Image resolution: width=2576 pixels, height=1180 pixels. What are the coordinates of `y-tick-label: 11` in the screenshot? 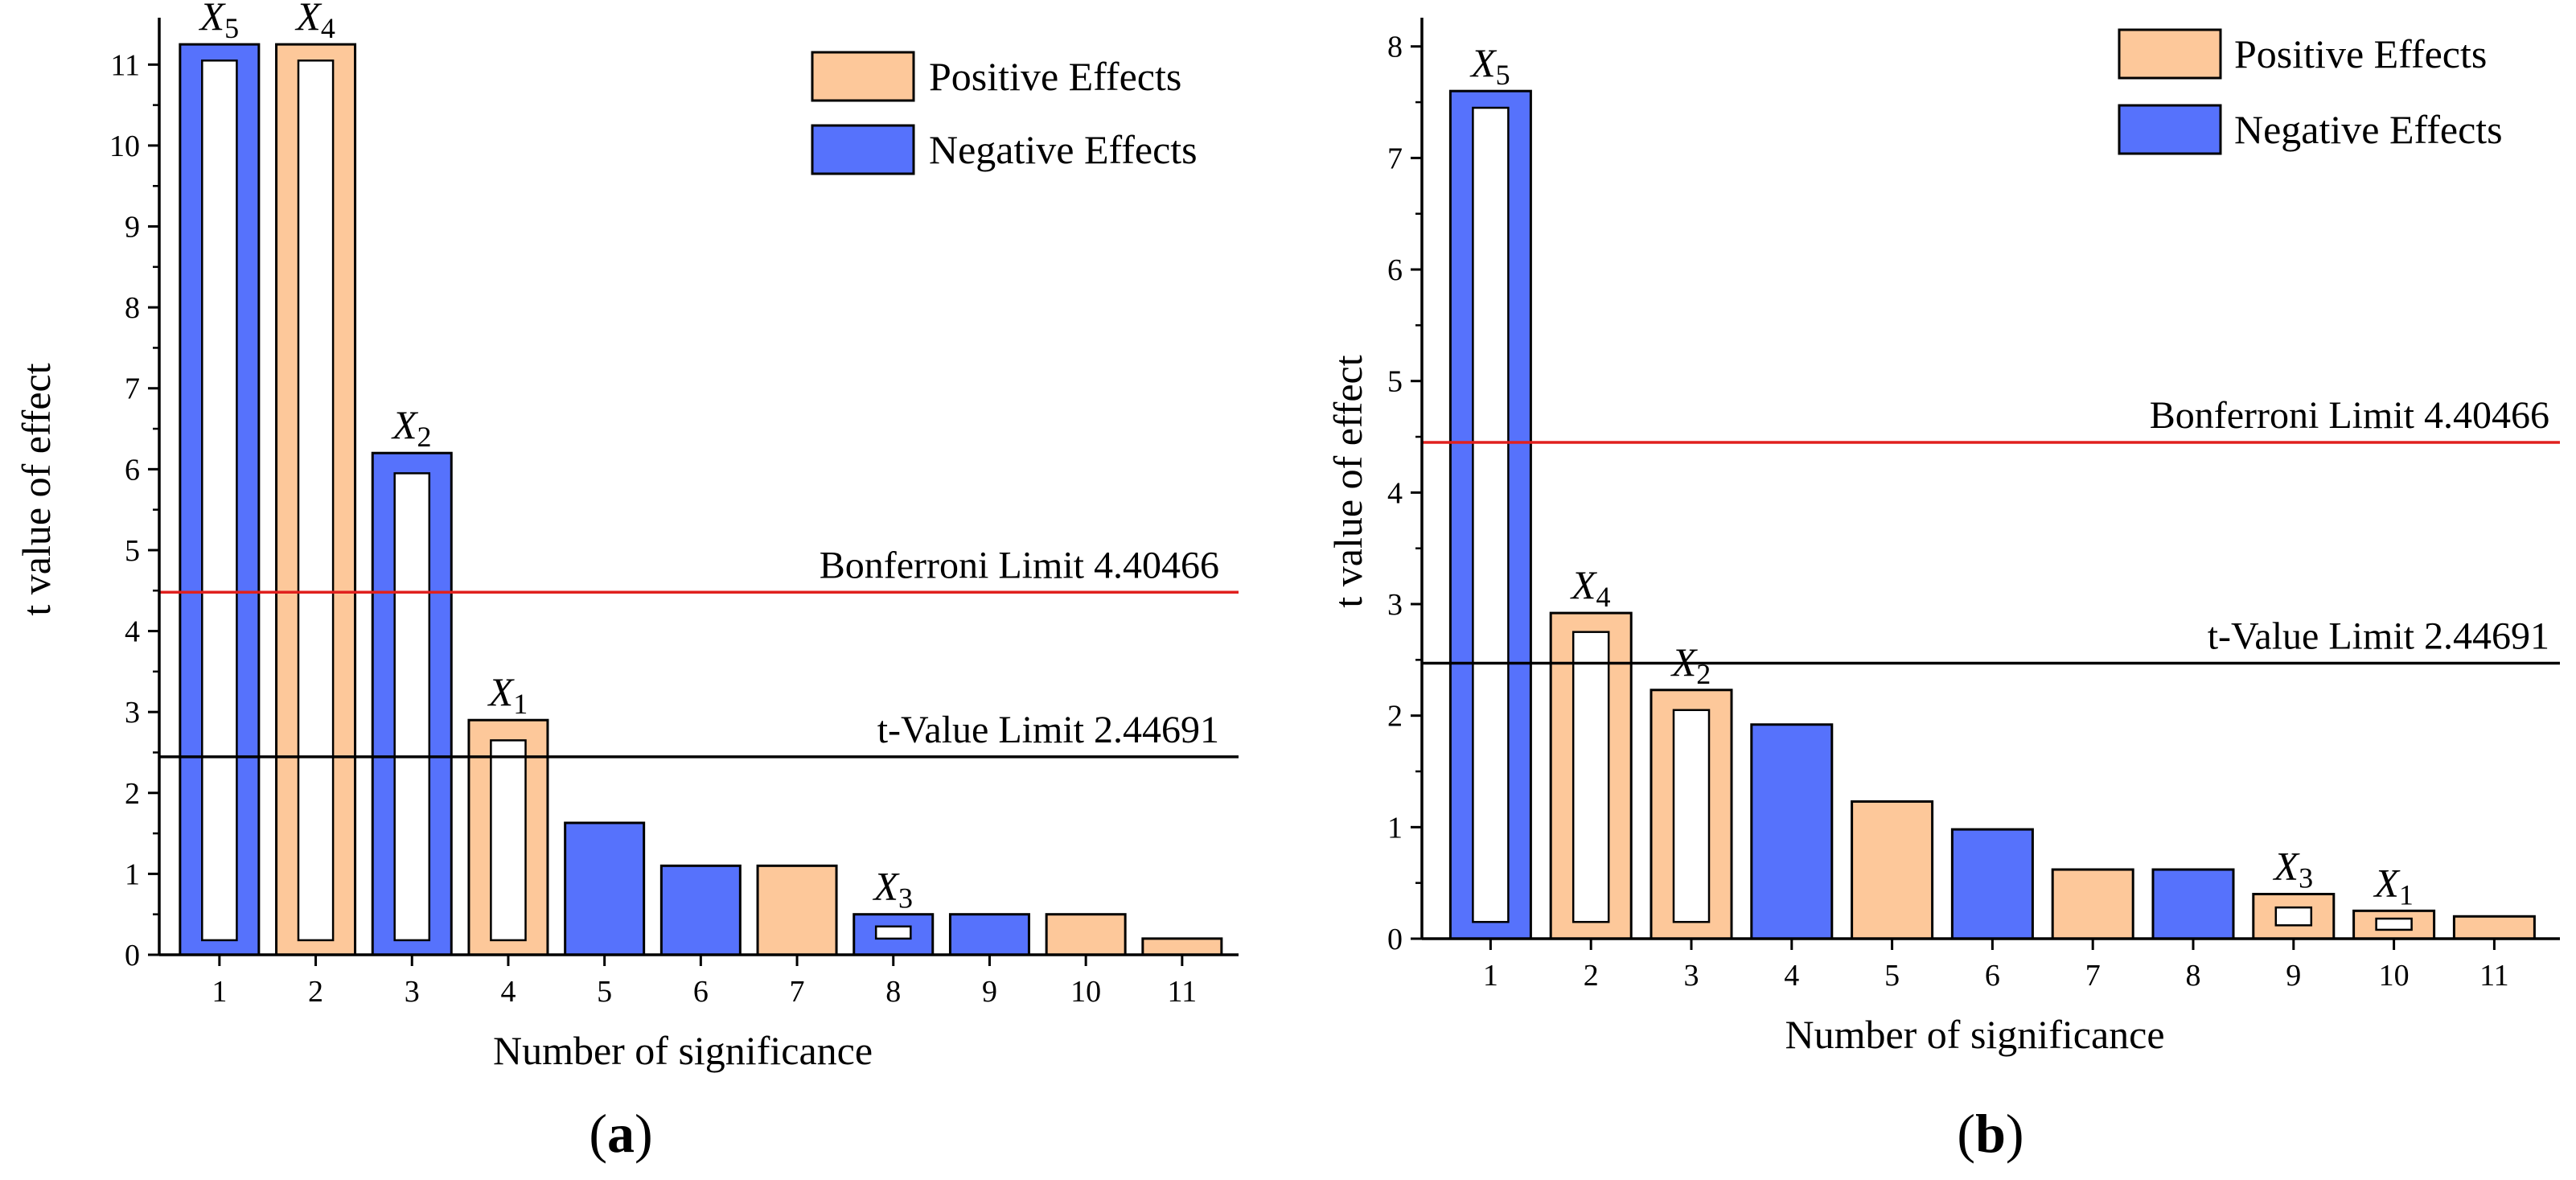 It's located at (125, 65).